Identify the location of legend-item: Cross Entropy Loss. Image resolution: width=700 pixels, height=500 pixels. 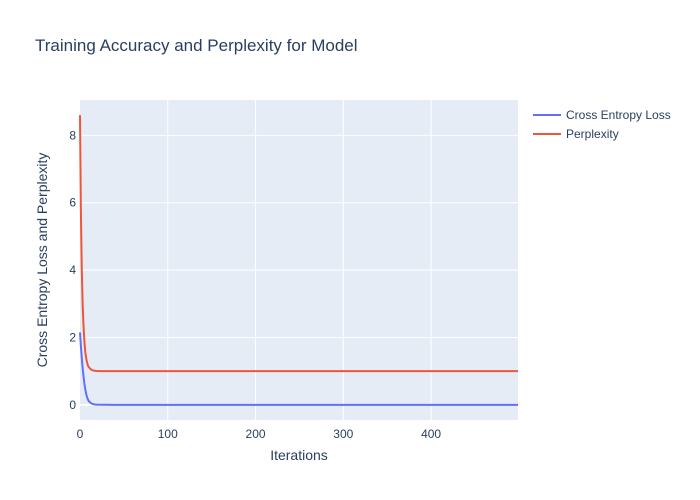
(602, 115).